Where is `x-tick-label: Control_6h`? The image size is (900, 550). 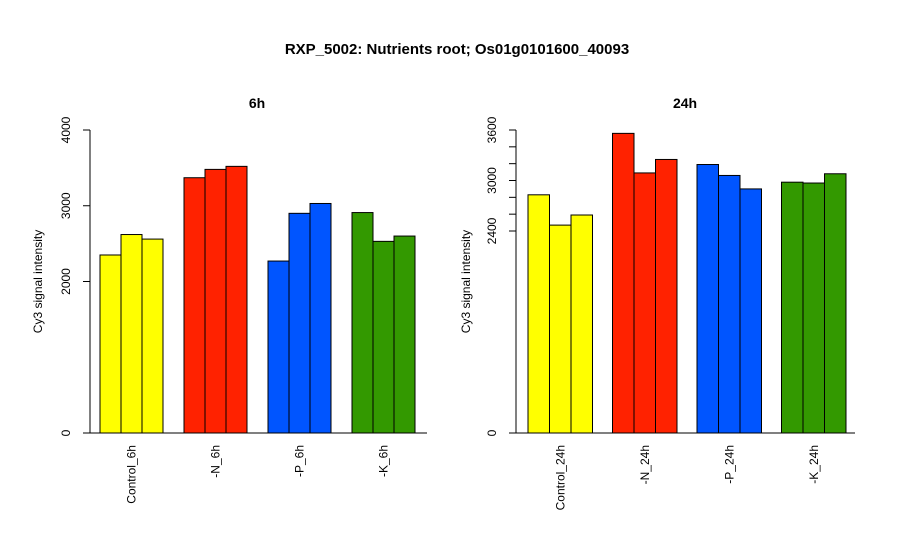 x-tick-label: Control_6h is located at coordinates (132, 474).